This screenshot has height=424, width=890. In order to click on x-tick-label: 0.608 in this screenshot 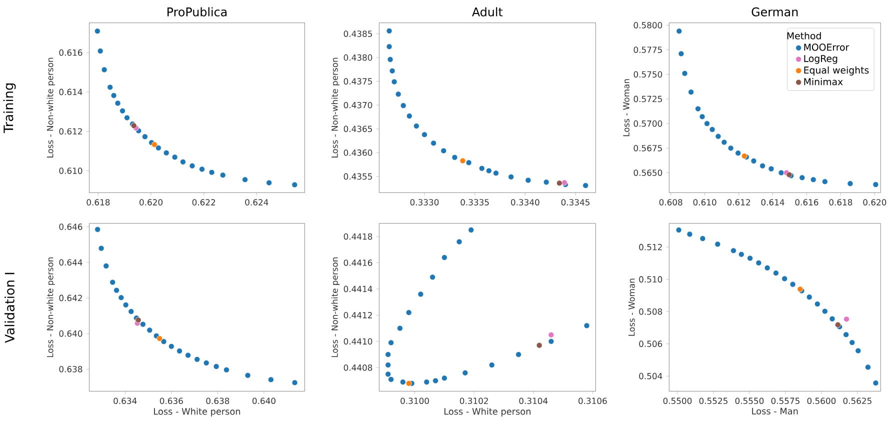, I will do `click(670, 202)`.